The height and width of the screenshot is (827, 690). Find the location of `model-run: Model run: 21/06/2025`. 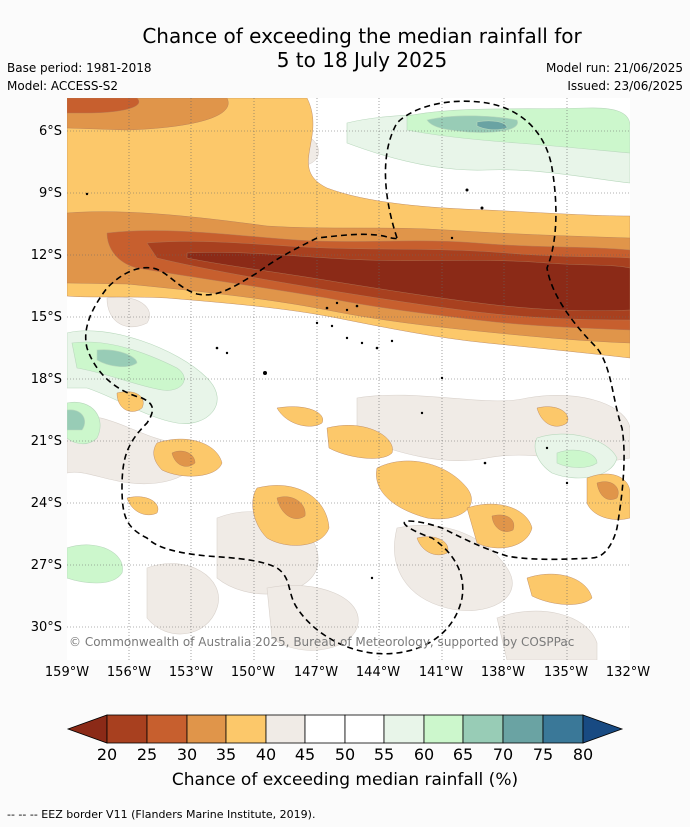

model-run: Model run: 21/06/2025 is located at coordinates (614, 68).